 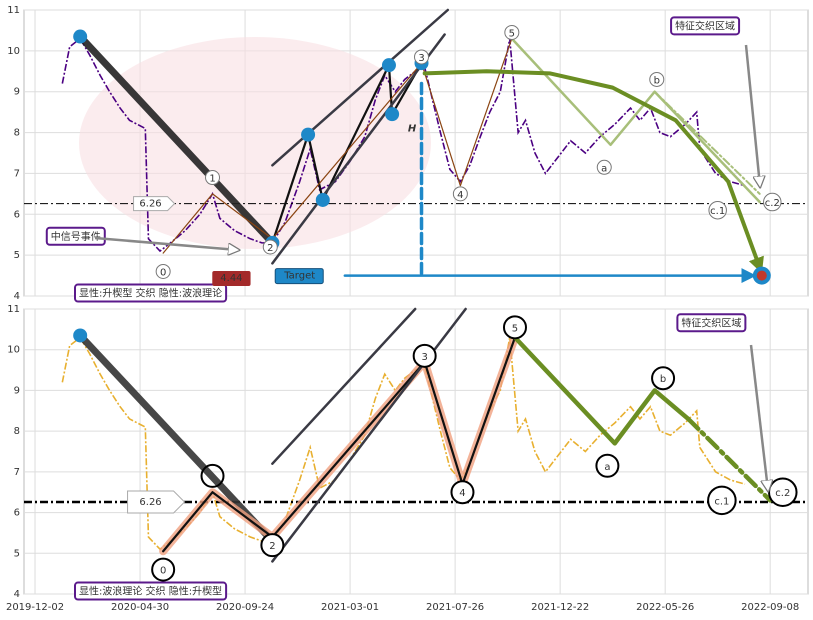 What do you see at coordinates (455, 607) in the screenshot?
I see `x-tick-label: 2021-07-26` at bounding box center [455, 607].